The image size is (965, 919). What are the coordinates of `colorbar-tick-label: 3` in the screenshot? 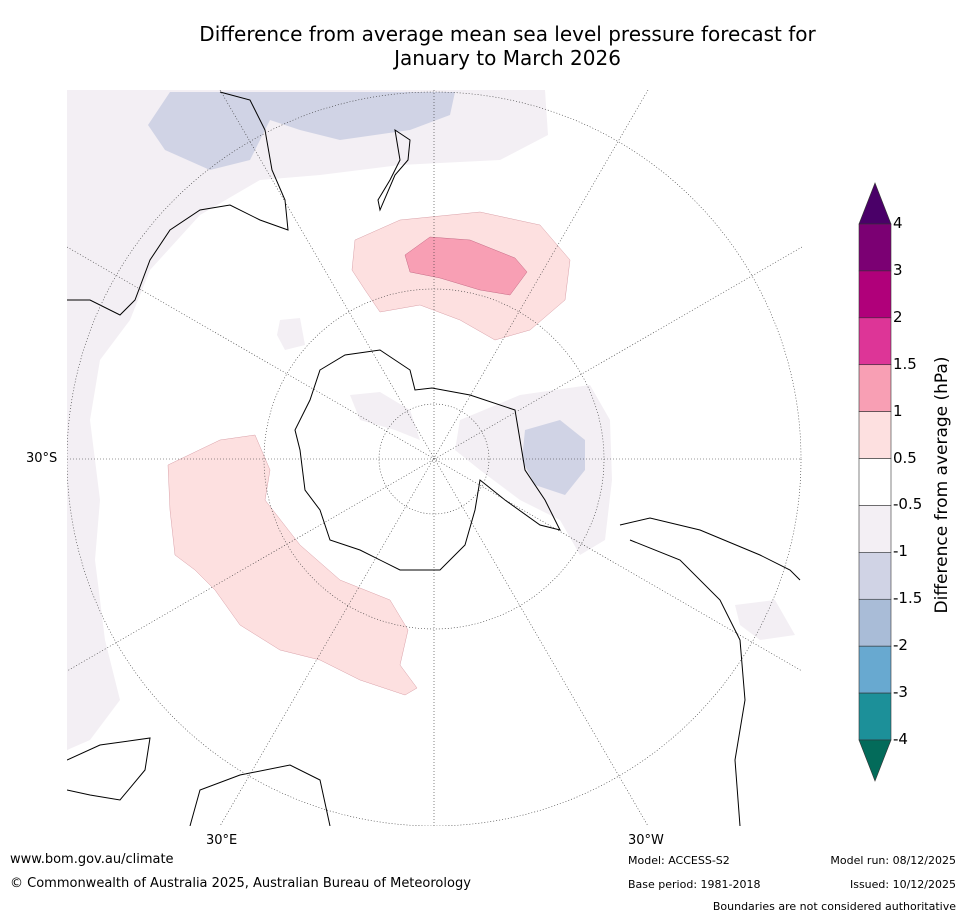 It's located at (898, 269).